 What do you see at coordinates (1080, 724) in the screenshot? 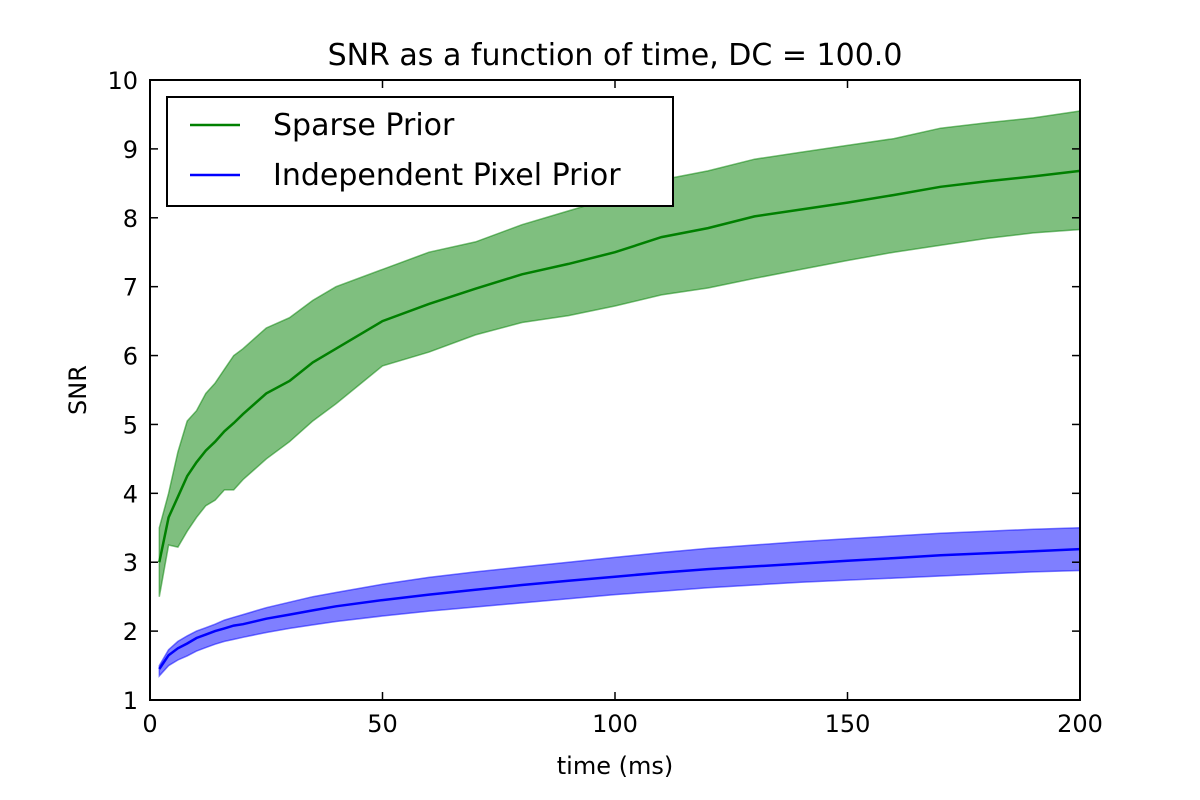
I see `x-tick-label: 200` at bounding box center [1080, 724].